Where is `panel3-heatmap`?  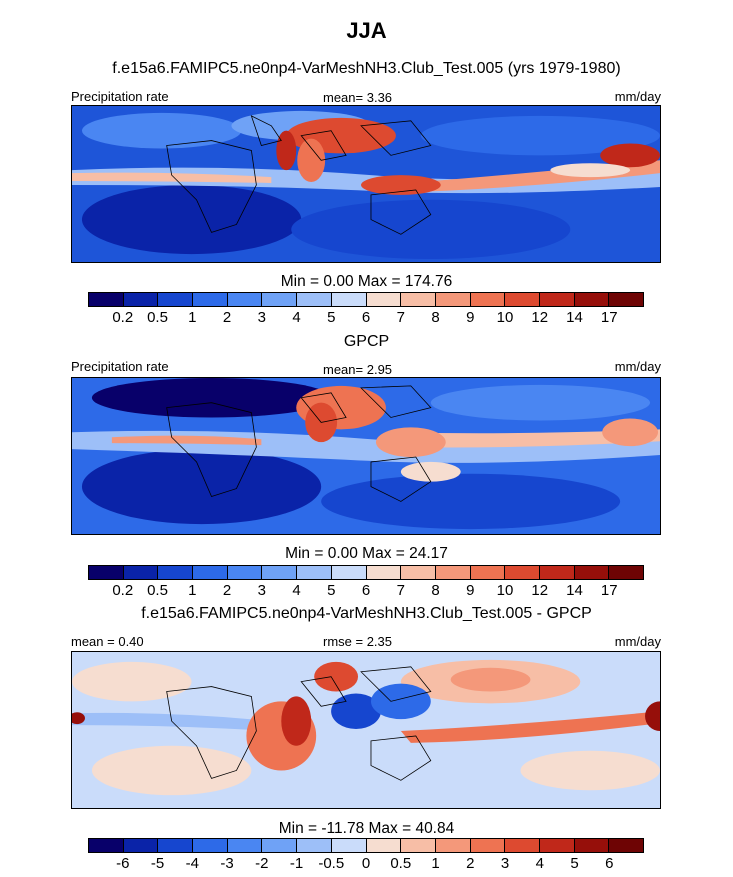
panel3-heatmap is located at coordinates (366, 730).